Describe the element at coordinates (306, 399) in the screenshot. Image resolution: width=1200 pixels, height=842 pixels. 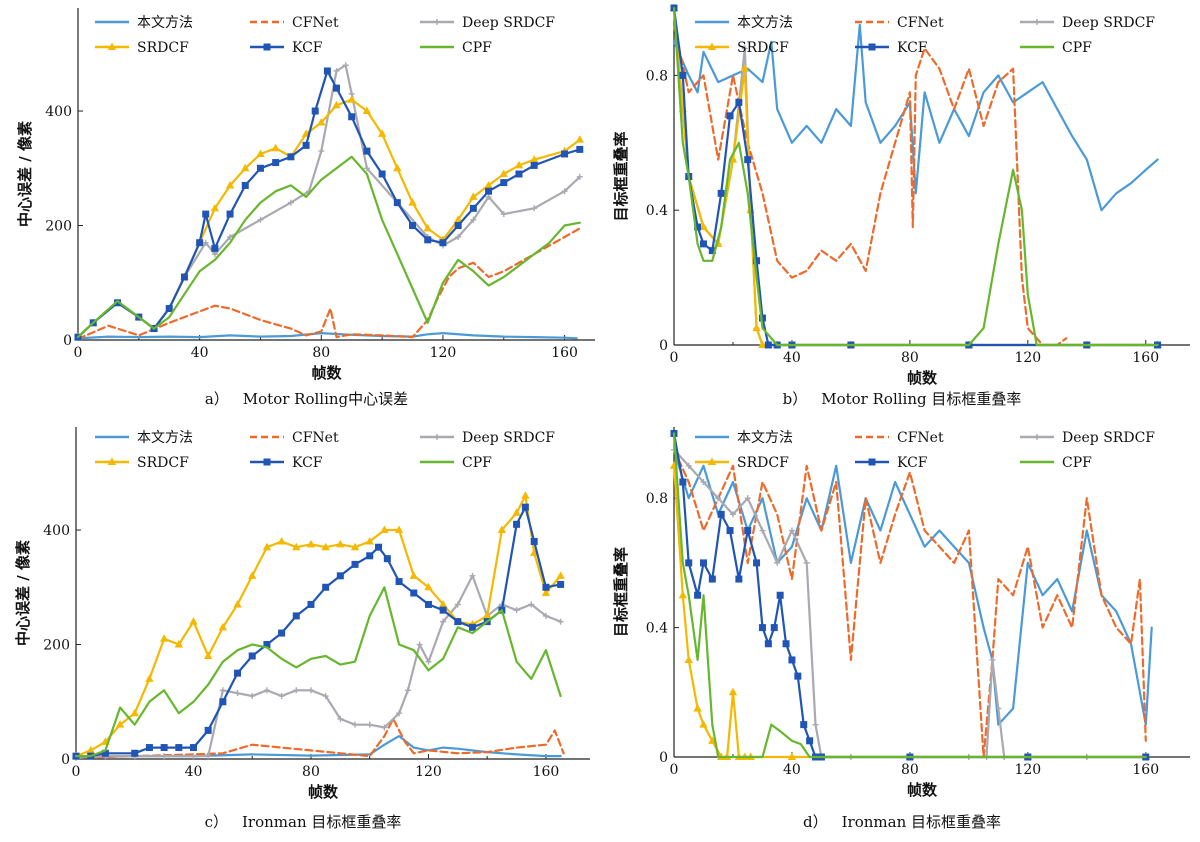
I see `figure-caption: a） Motor Rolling中心误差` at that location.